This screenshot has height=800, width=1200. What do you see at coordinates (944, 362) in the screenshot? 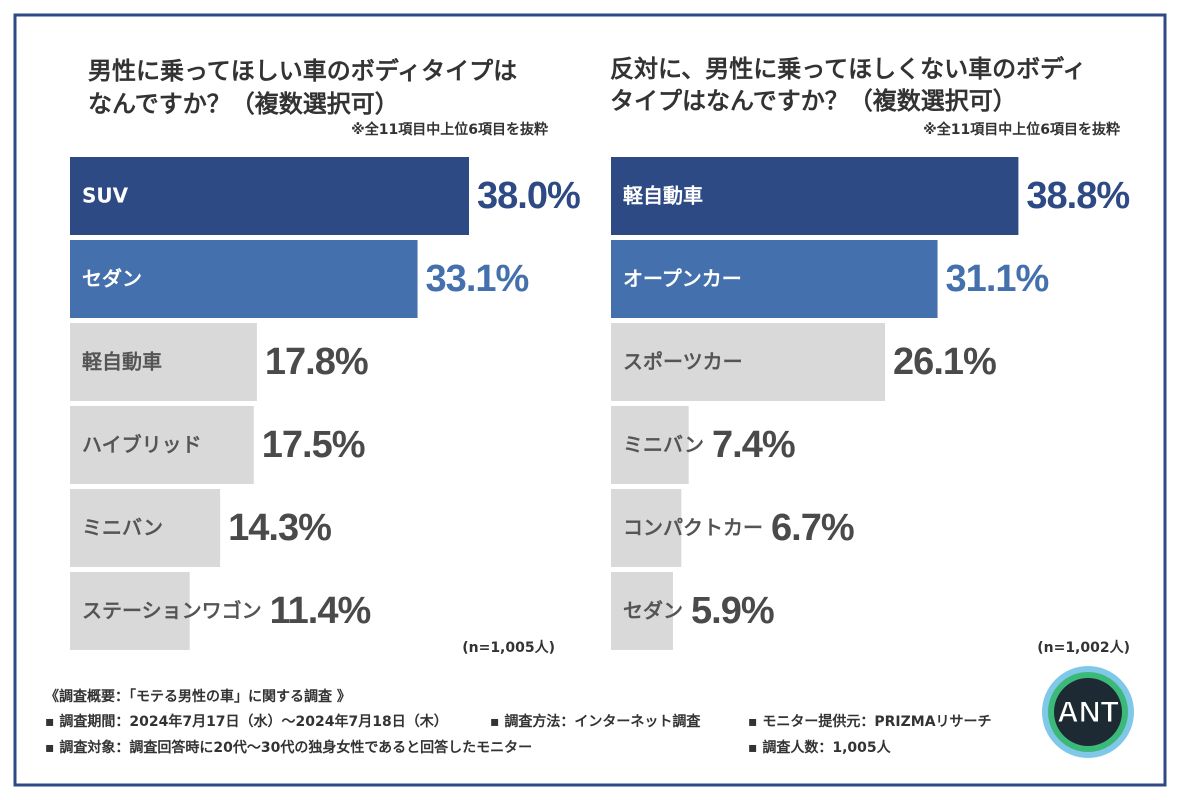
I see `value-label: 26.1%` at bounding box center [944, 362].